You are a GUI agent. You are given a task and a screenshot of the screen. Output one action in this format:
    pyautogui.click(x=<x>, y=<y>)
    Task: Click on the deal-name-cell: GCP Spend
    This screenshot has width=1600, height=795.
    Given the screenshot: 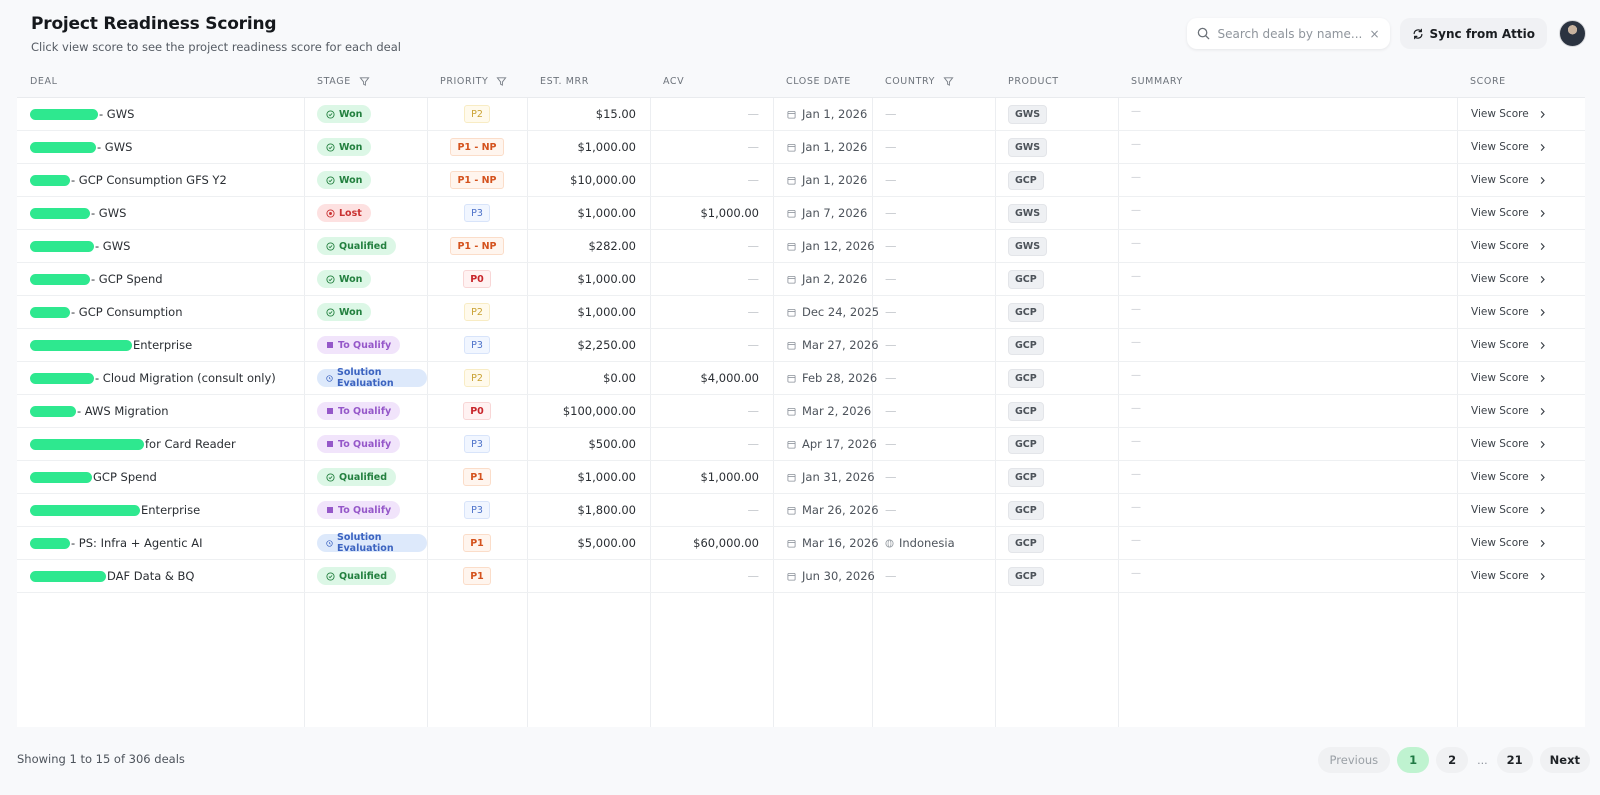 What is the action you would take?
    pyautogui.click(x=160, y=477)
    